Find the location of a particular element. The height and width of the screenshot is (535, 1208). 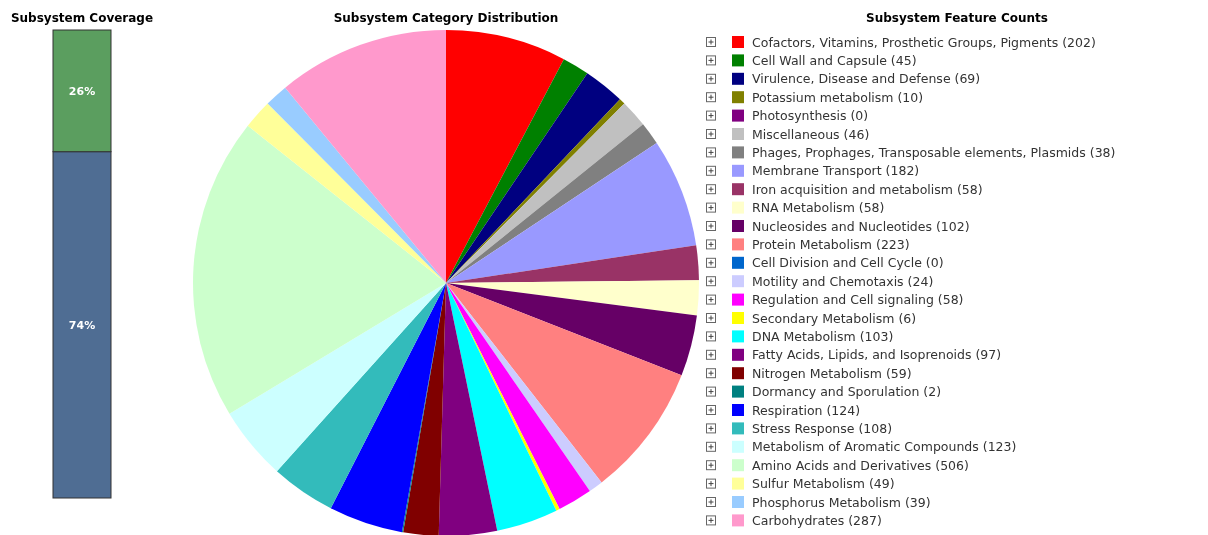

legend-label: Membrane Transport (182) is located at coordinates (836, 171).